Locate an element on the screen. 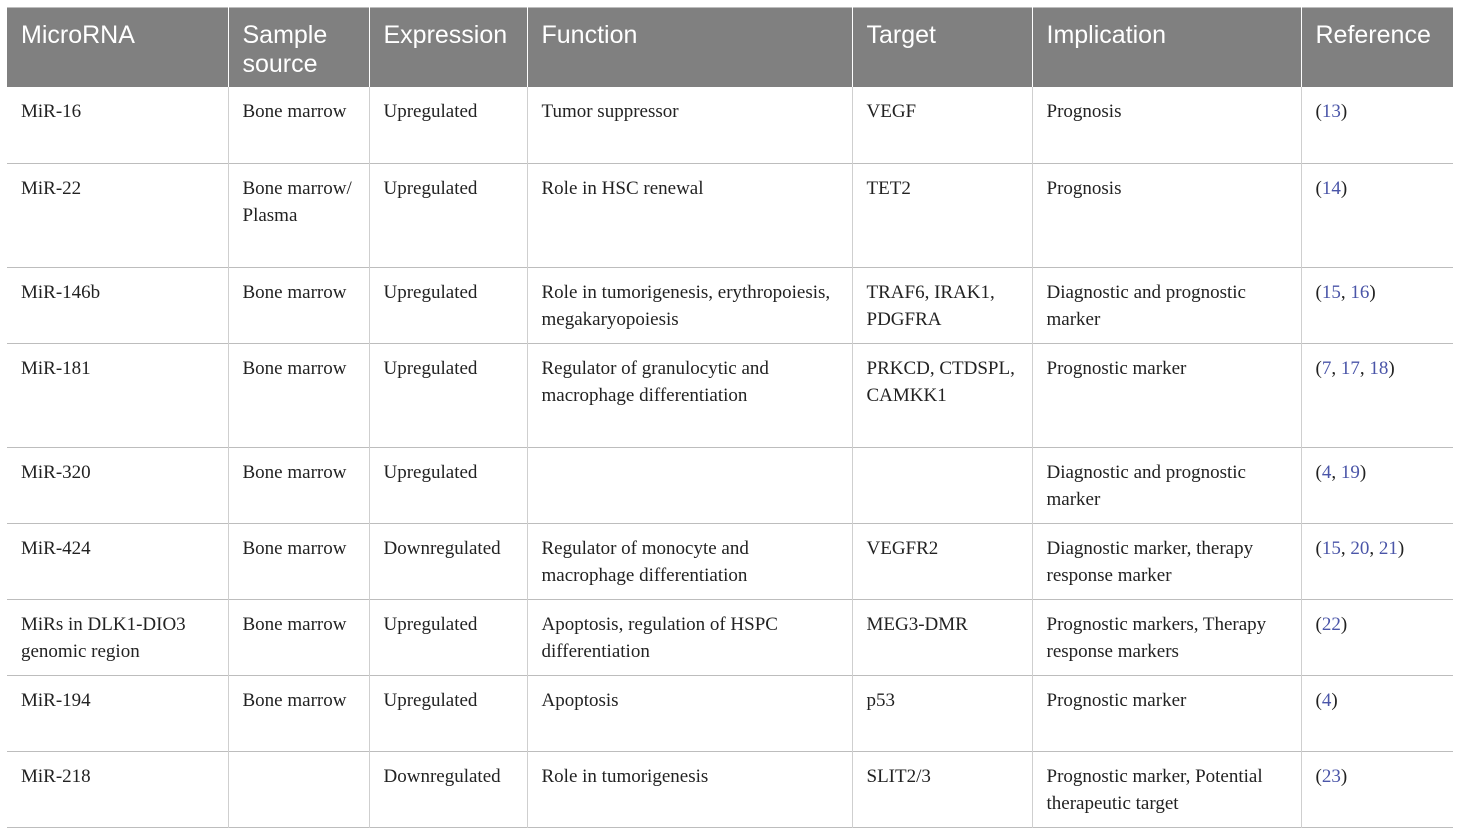 The image size is (1460, 835). function-cell: Tumor suppressor is located at coordinates (689, 125).